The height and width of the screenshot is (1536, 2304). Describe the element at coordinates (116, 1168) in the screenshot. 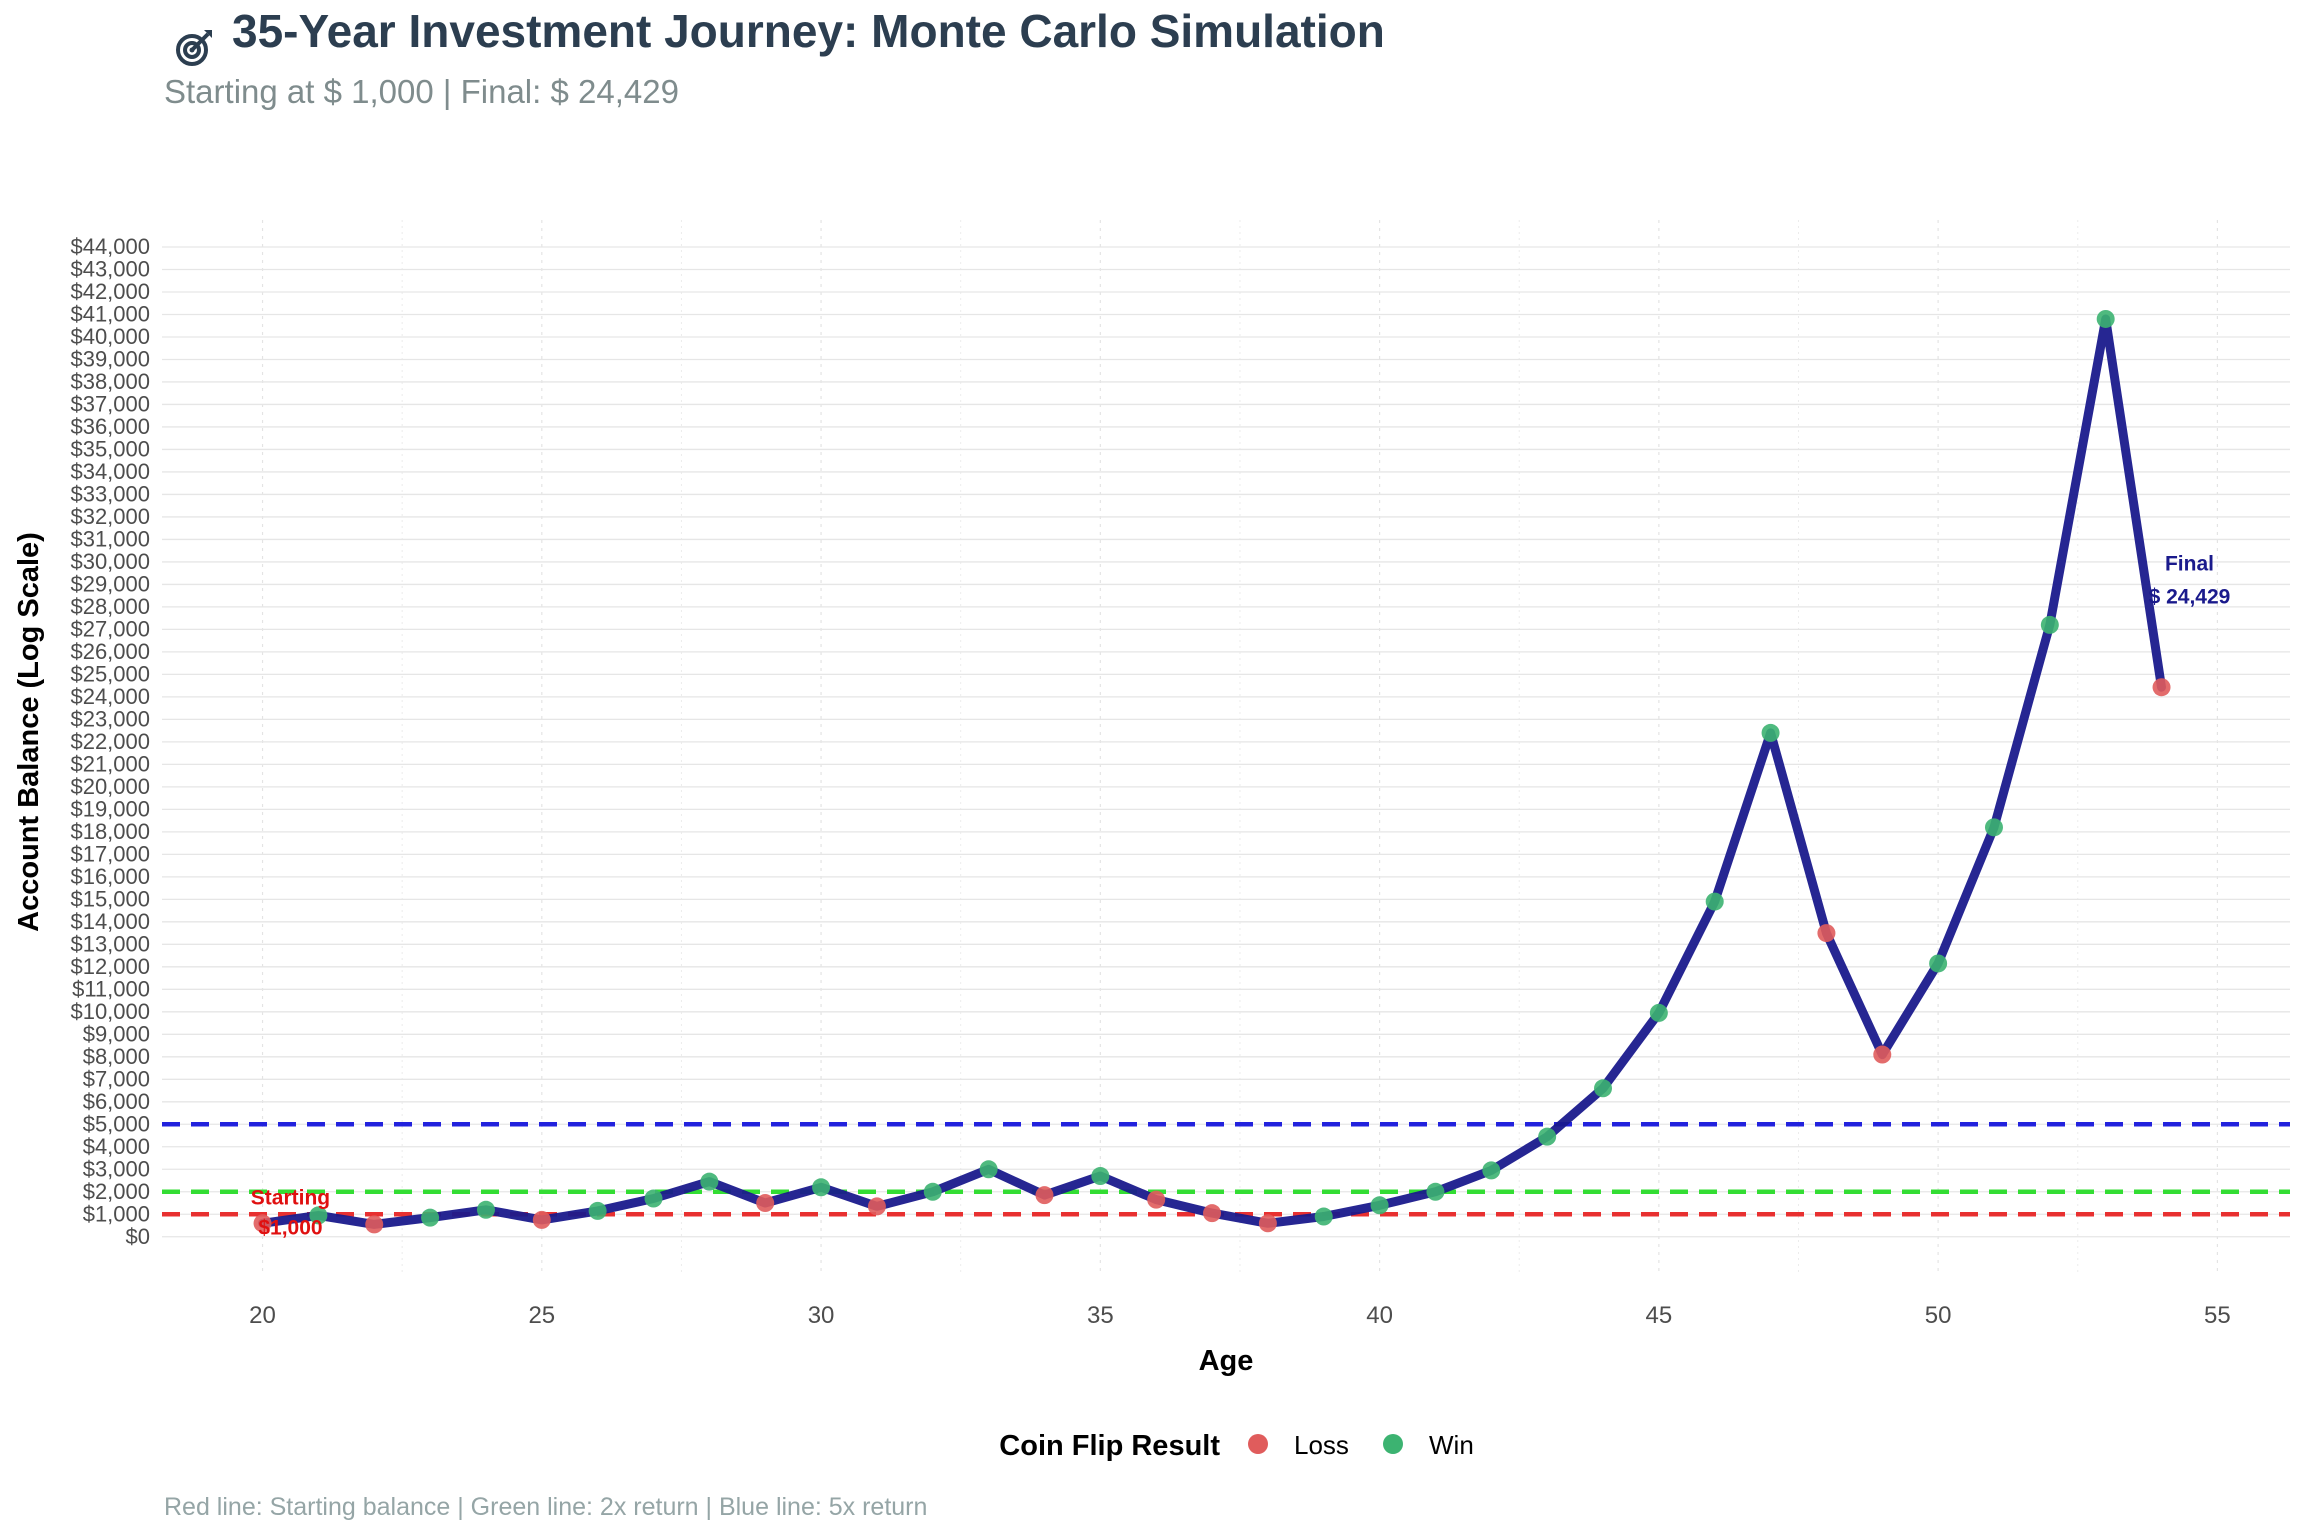

I see `y-tick-label: $3,000` at that location.